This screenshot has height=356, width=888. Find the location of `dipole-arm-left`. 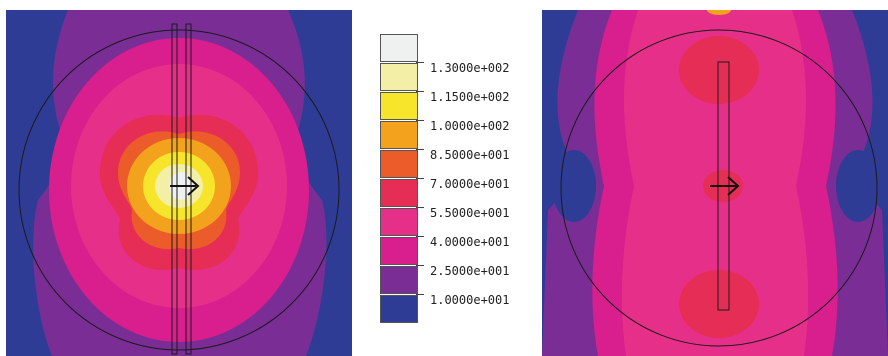

dipole-arm-left is located at coordinates (174, 189).